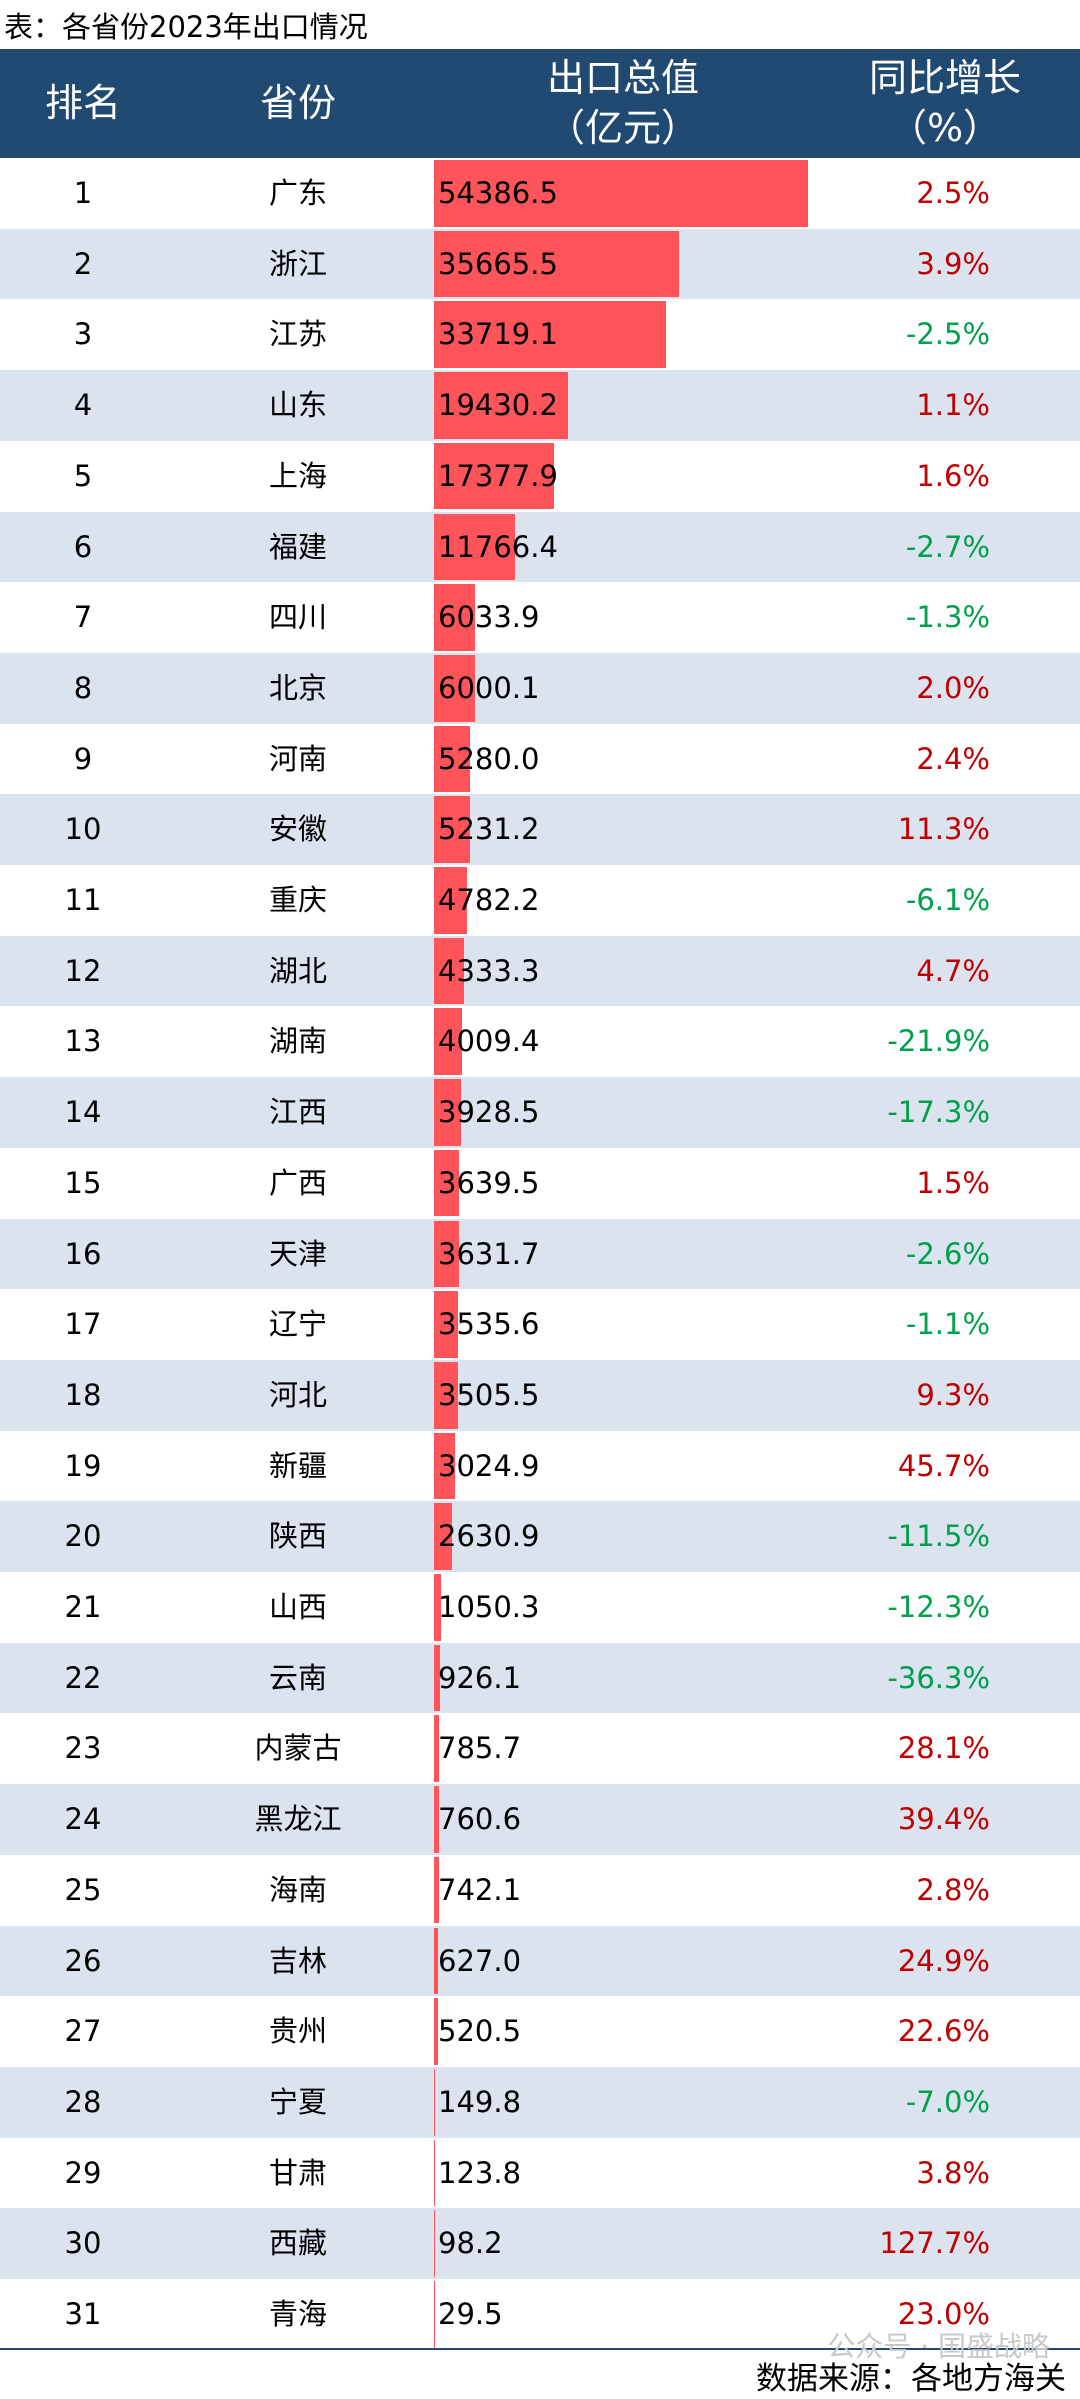  What do you see at coordinates (622, 78) in the screenshot?
I see `header-cell: 出口总值` at bounding box center [622, 78].